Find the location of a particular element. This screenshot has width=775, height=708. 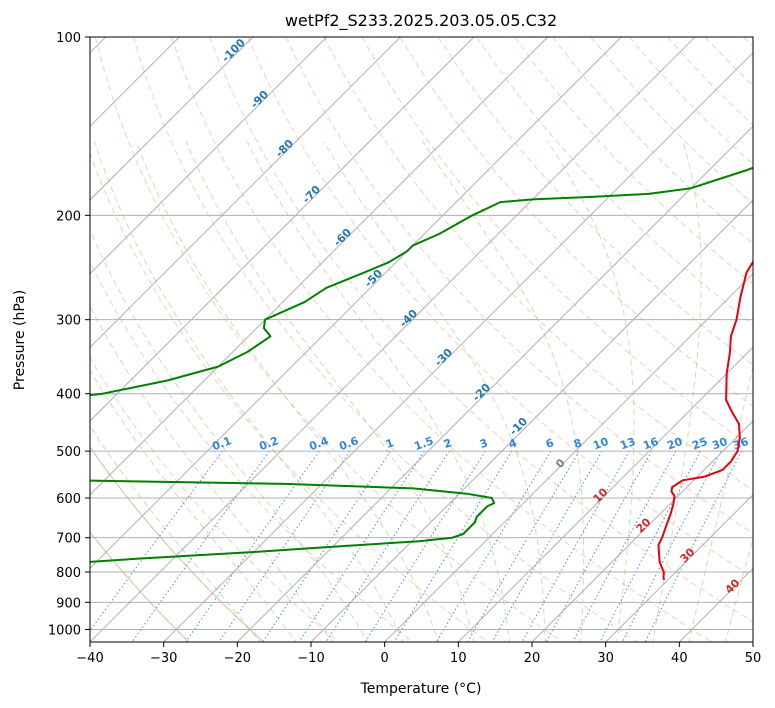

mixing-ratio-label: 0.1 is located at coordinates (221, 443).